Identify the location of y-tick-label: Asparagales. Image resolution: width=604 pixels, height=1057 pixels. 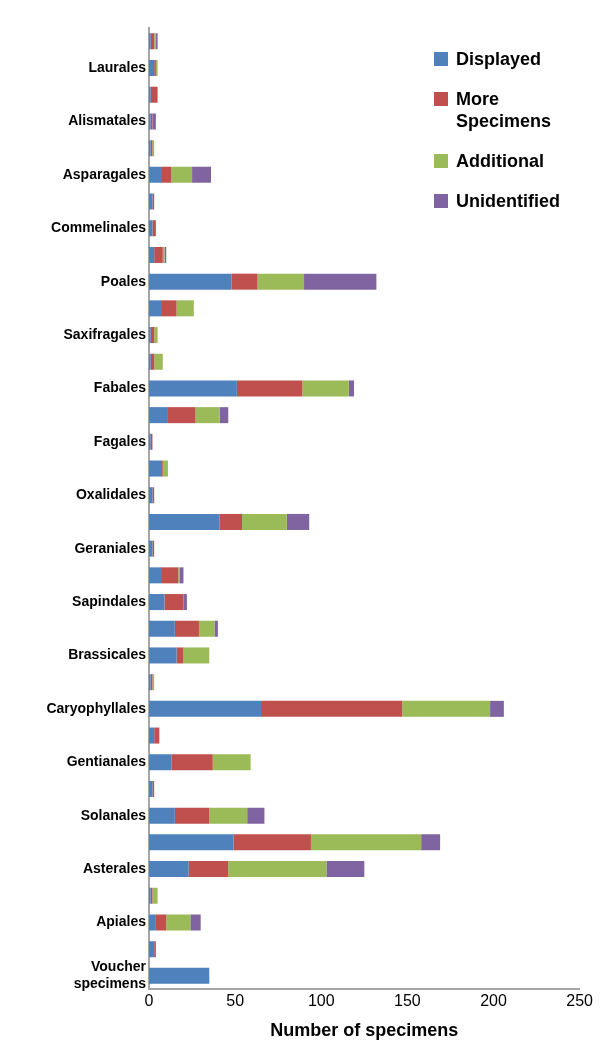
(104, 173).